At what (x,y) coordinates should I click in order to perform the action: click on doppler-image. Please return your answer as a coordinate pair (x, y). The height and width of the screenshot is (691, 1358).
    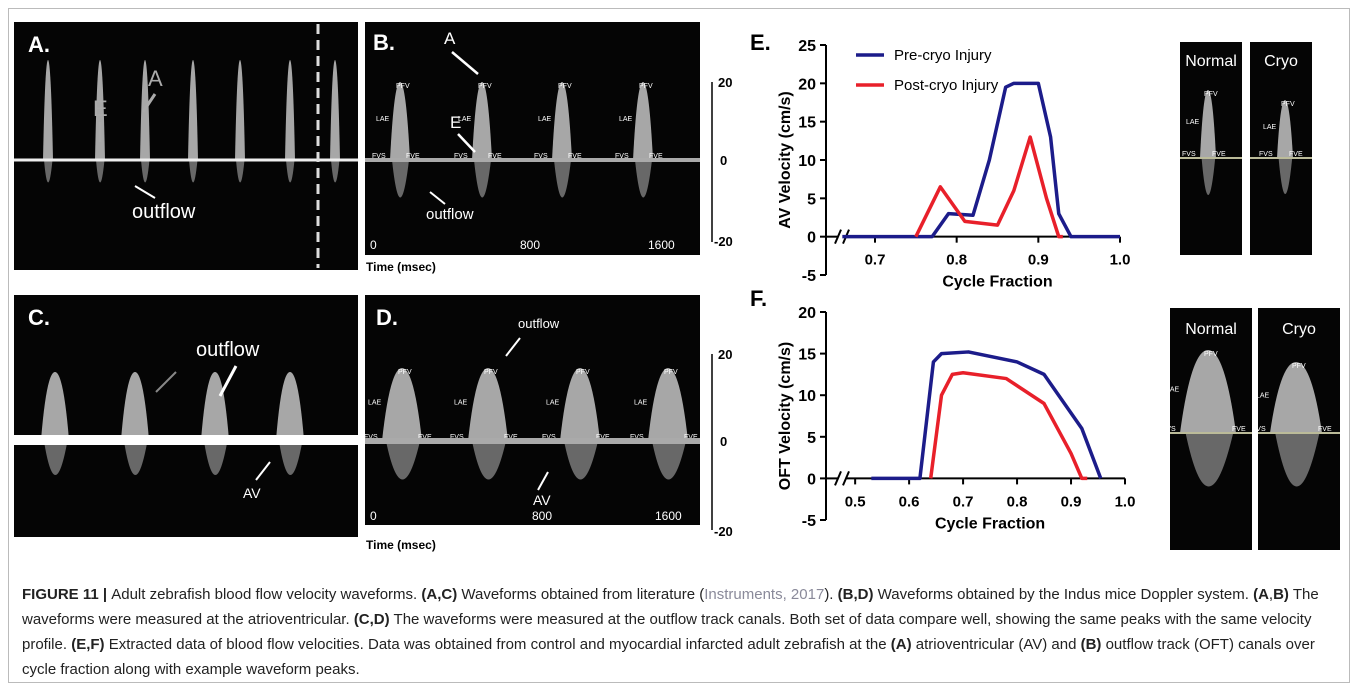
    Looking at the image, I should click on (186, 146).